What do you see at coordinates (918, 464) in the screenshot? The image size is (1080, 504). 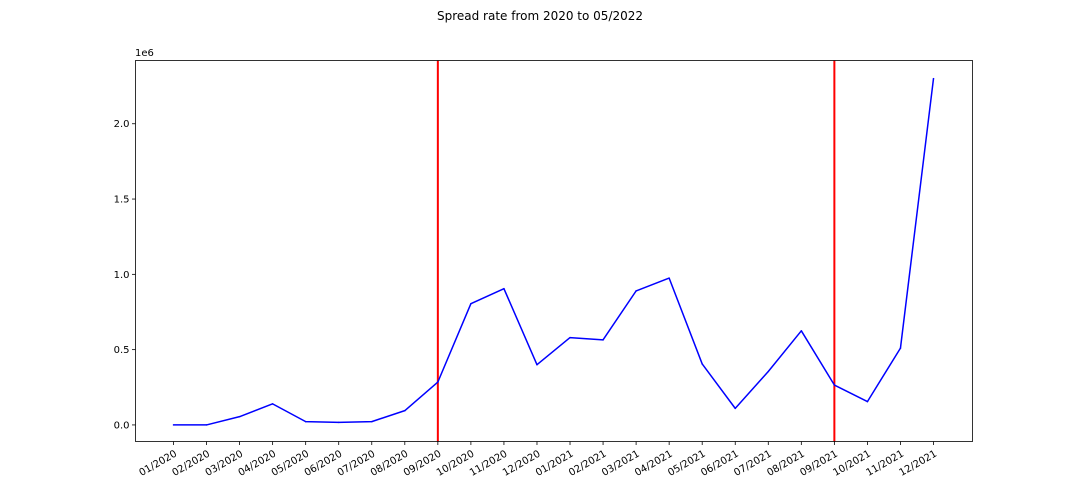 I see `x-tick-label: 12/2021` at bounding box center [918, 464].